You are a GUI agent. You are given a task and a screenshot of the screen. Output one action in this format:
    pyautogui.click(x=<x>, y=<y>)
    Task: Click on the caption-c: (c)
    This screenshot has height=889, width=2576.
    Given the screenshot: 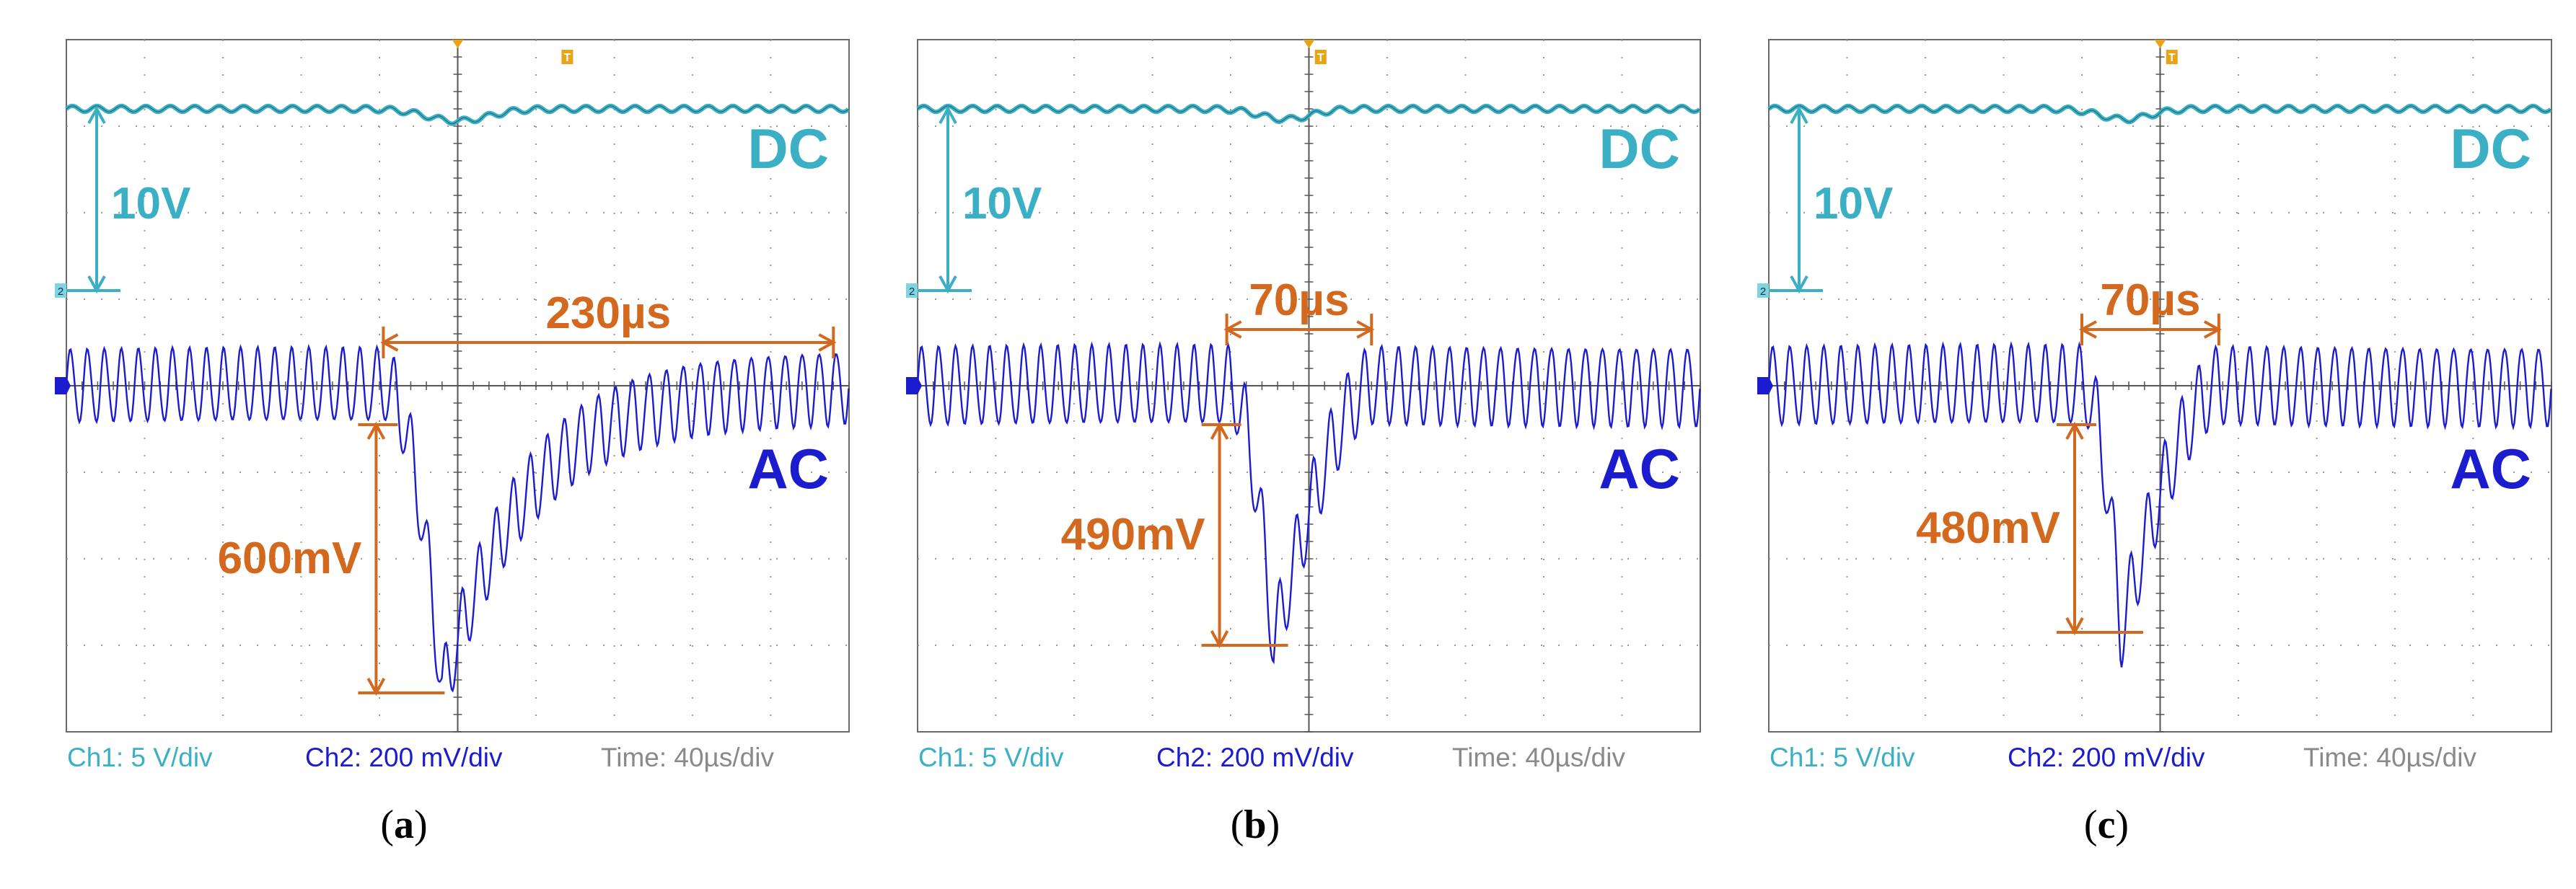 What is the action you would take?
    pyautogui.click(x=2106, y=824)
    